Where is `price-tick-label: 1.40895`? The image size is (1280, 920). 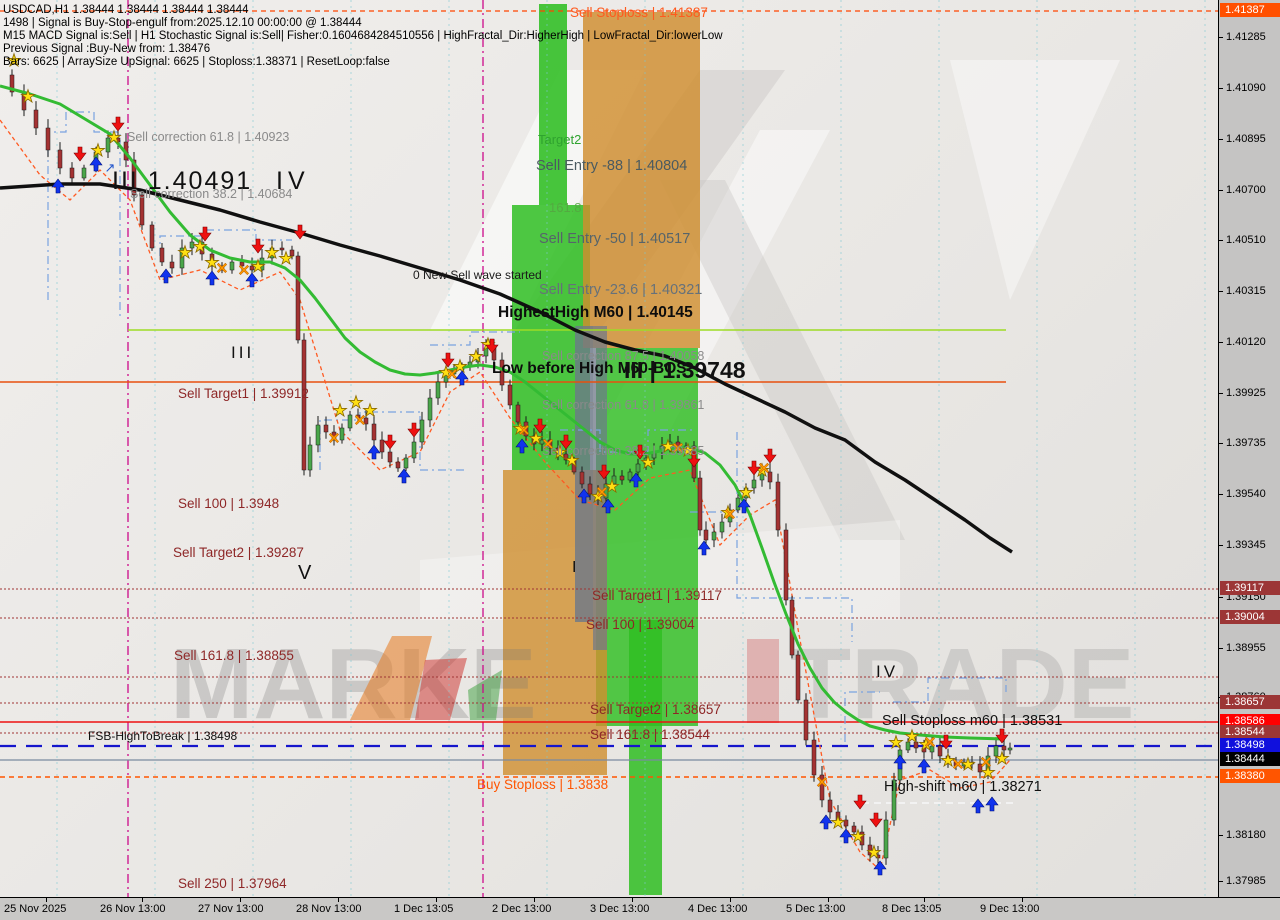 price-tick-label: 1.40895 is located at coordinates (1246, 139).